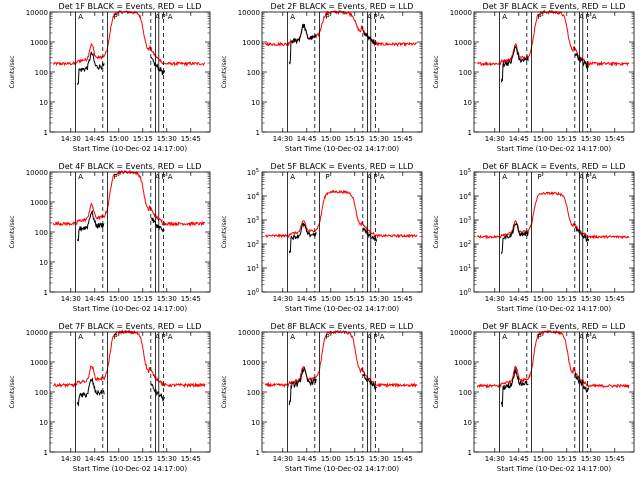 The image size is (640, 480). What do you see at coordinates (130, 6) in the screenshot?
I see `panel-title: Det 1F BLACK = Events, RED = LLD` at bounding box center [130, 6].